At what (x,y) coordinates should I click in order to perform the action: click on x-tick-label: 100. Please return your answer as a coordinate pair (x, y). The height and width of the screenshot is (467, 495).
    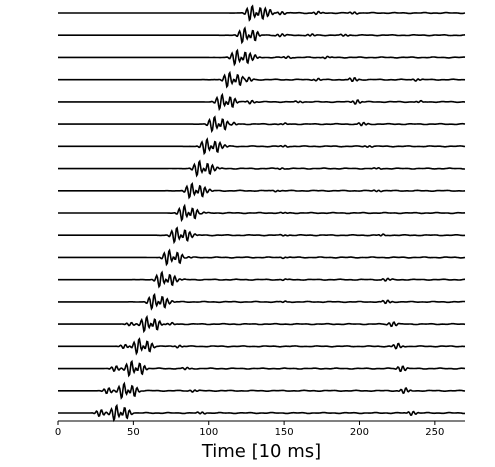
    Looking at the image, I should click on (208, 432).